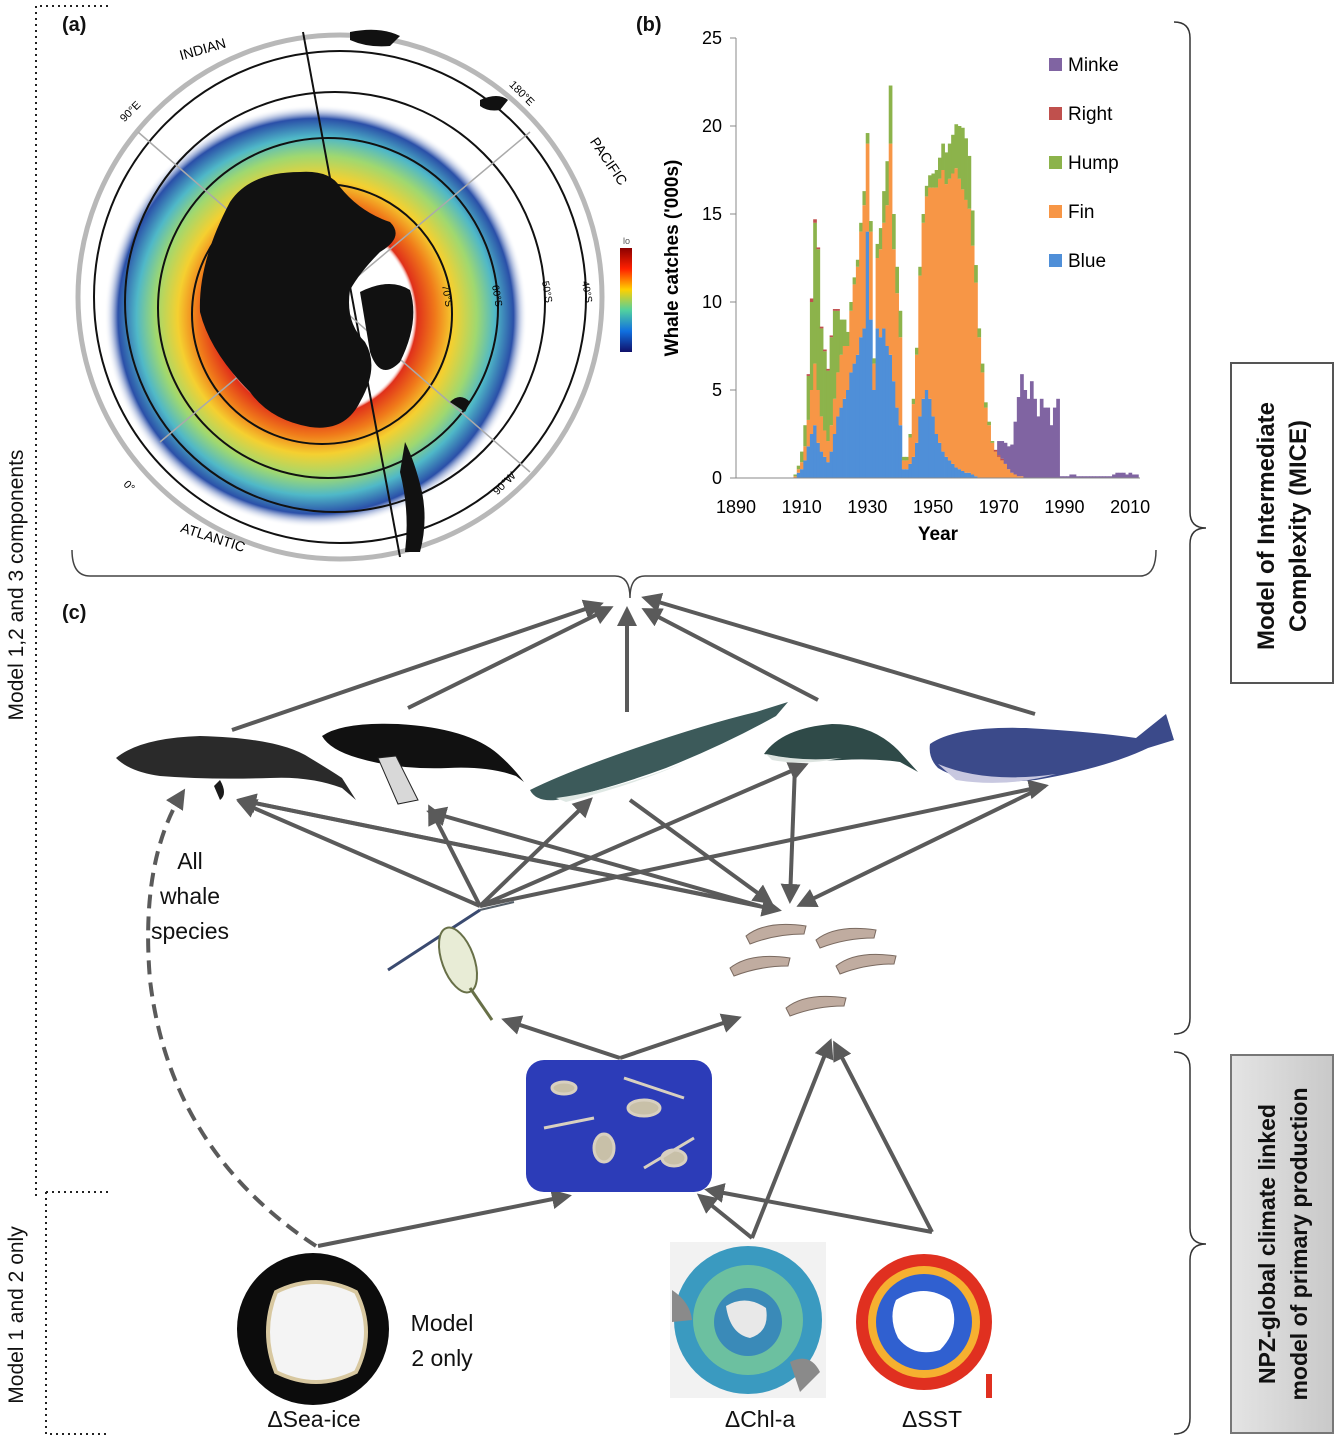 Image resolution: width=1338 pixels, height=1441 pixels. Describe the element at coordinates (933, 180) in the screenshot. I see `bar-hump-1950` at that location.